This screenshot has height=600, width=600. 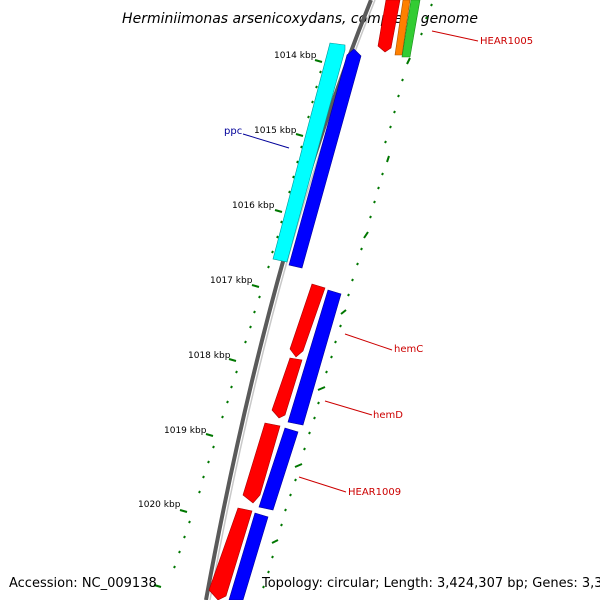 I want to click on tick-label: 1015 kbp, so click(x=275, y=131).